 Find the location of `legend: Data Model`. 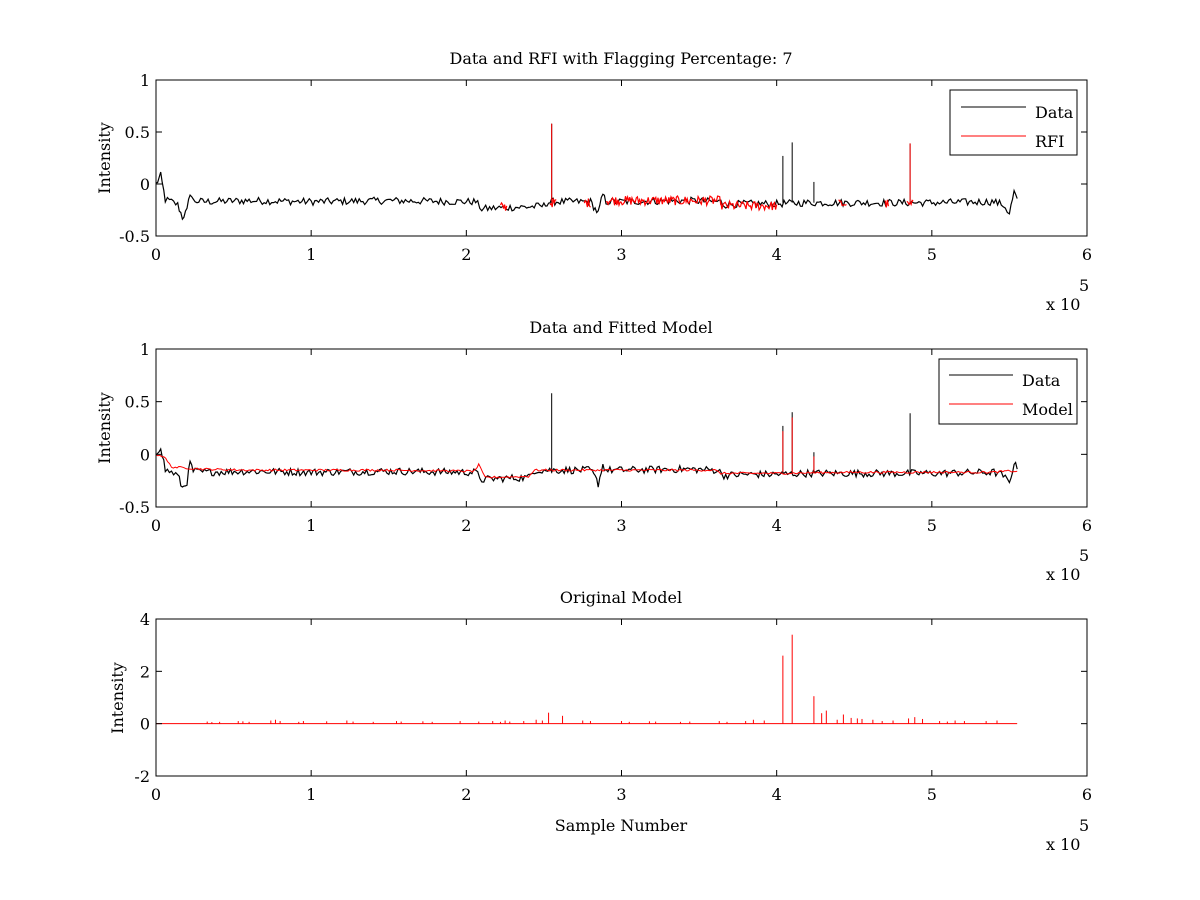

legend: Data Model is located at coordinates (1008, 391).